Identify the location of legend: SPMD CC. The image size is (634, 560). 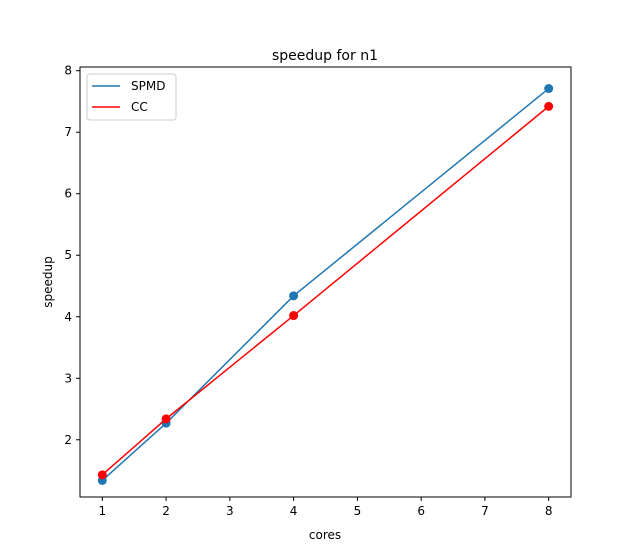
(131, 97).